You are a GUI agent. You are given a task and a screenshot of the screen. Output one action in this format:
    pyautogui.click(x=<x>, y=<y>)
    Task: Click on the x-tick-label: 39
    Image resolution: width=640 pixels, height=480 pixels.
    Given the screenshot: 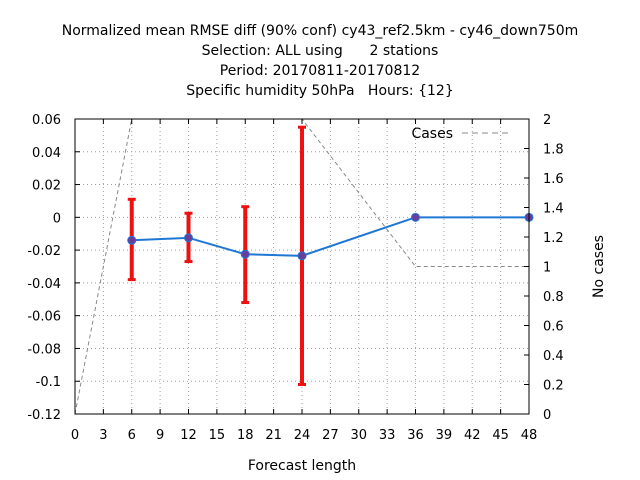 What is the action you would take?
    pyautogui.click(x=444, y=435)
    